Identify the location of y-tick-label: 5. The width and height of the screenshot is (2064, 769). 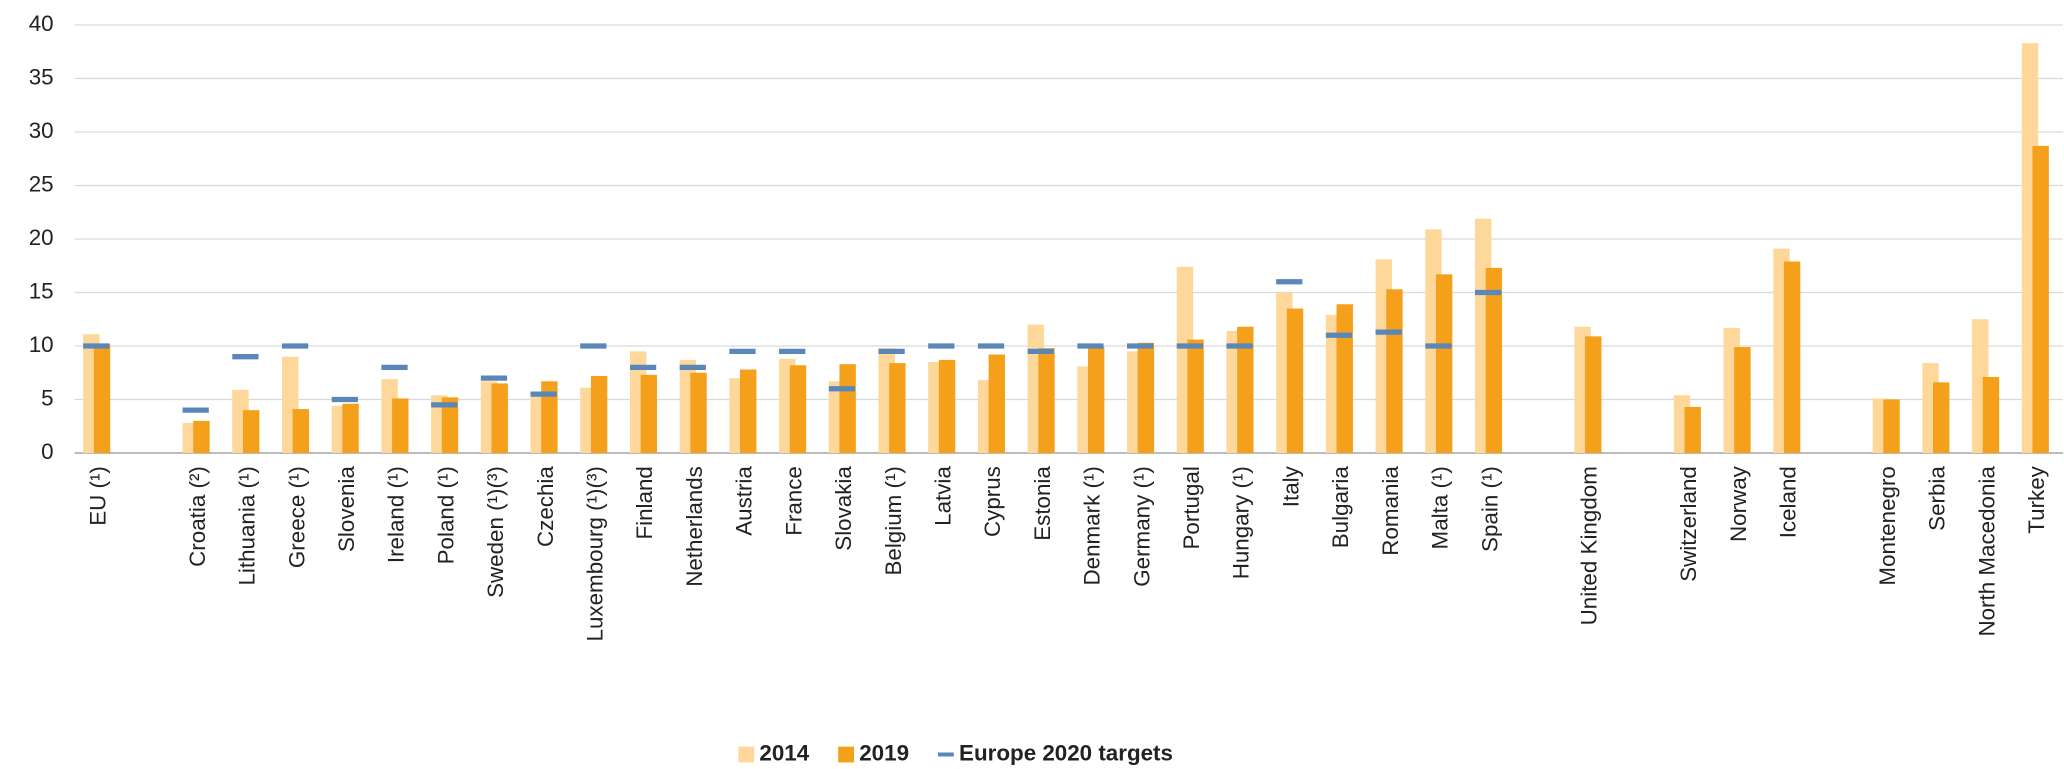
(47, 397).